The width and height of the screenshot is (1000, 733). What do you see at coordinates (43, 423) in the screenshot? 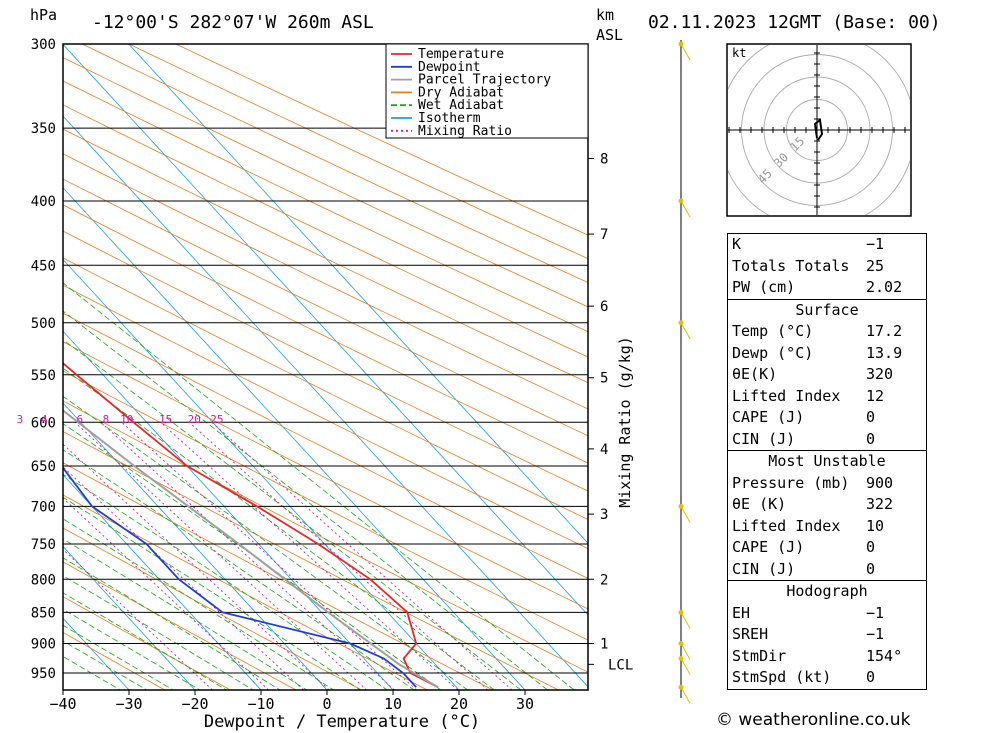
I see `pressure-tick-label: 600` at bounding box center [43, 423].